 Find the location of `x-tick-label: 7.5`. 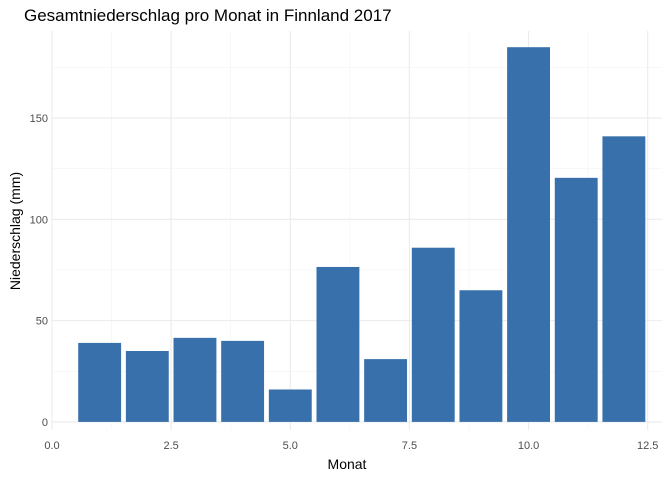

x-tick-label: 7.5 is located at coordinates (409, 446).